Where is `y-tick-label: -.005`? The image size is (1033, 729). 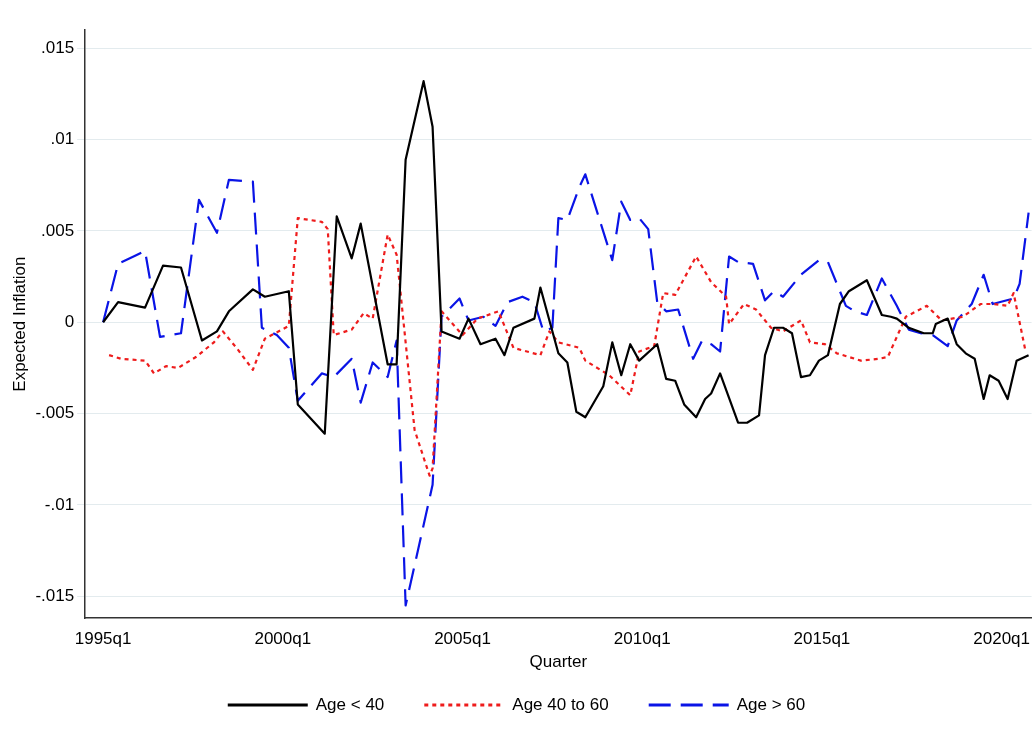
y-tick-label: -.005 is located at coordinates (55, 413).